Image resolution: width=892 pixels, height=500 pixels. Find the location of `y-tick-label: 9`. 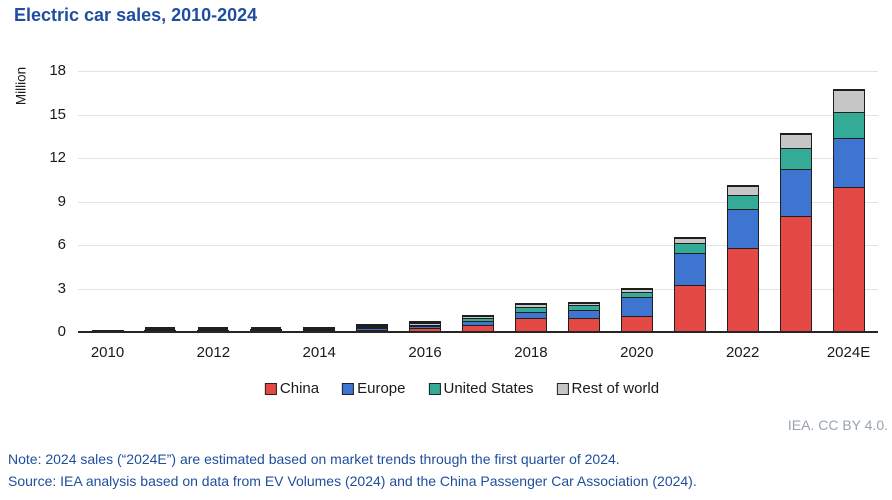

y-tick-label: 9 is located at coordinates (61, 201).